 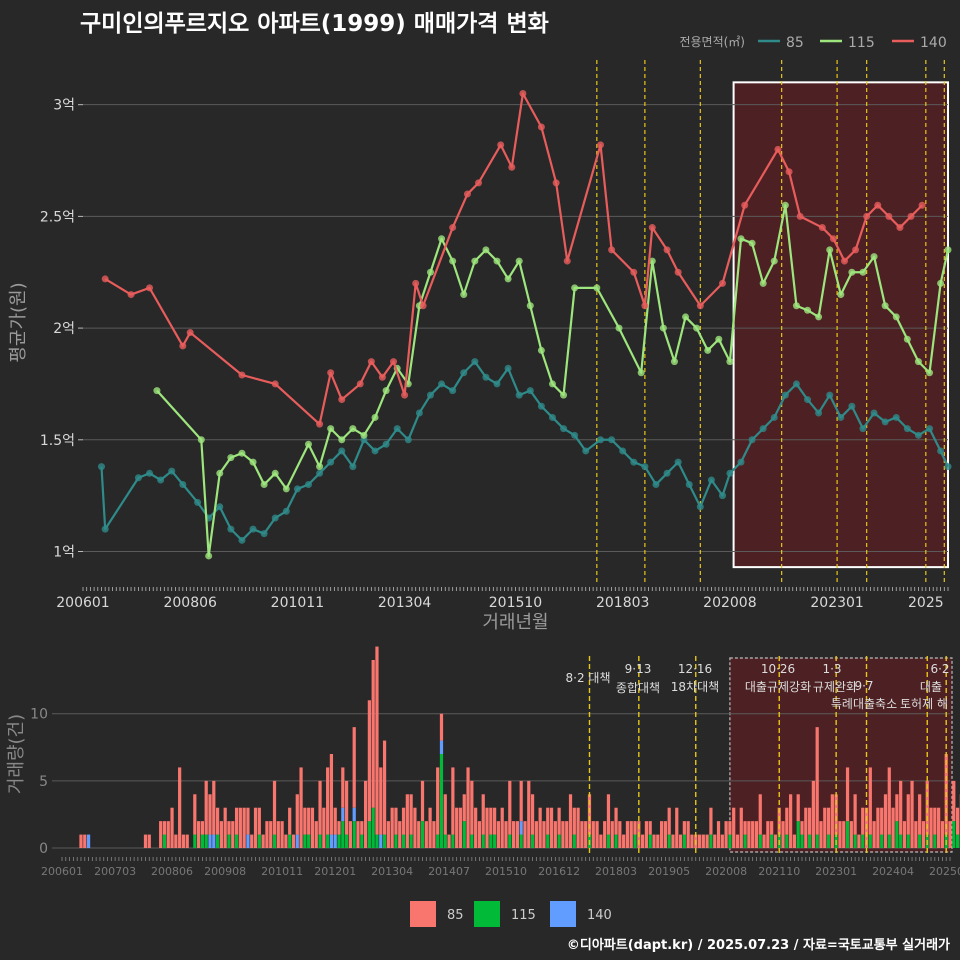 I want to click on x-tick-label: 201510, so click(x=515, y=603).